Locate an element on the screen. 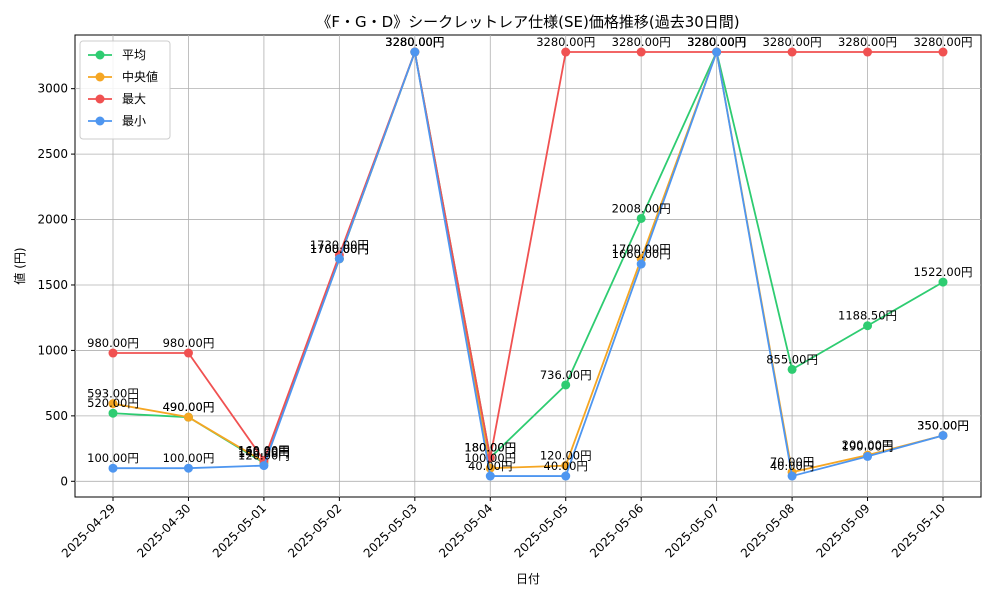 The width and height of the screenshot is (1000, 600). chart-title: 《F・G・D》シークレットレア仕様(SE)価格推移(過去30日間) is located at coordinates (527, 22).